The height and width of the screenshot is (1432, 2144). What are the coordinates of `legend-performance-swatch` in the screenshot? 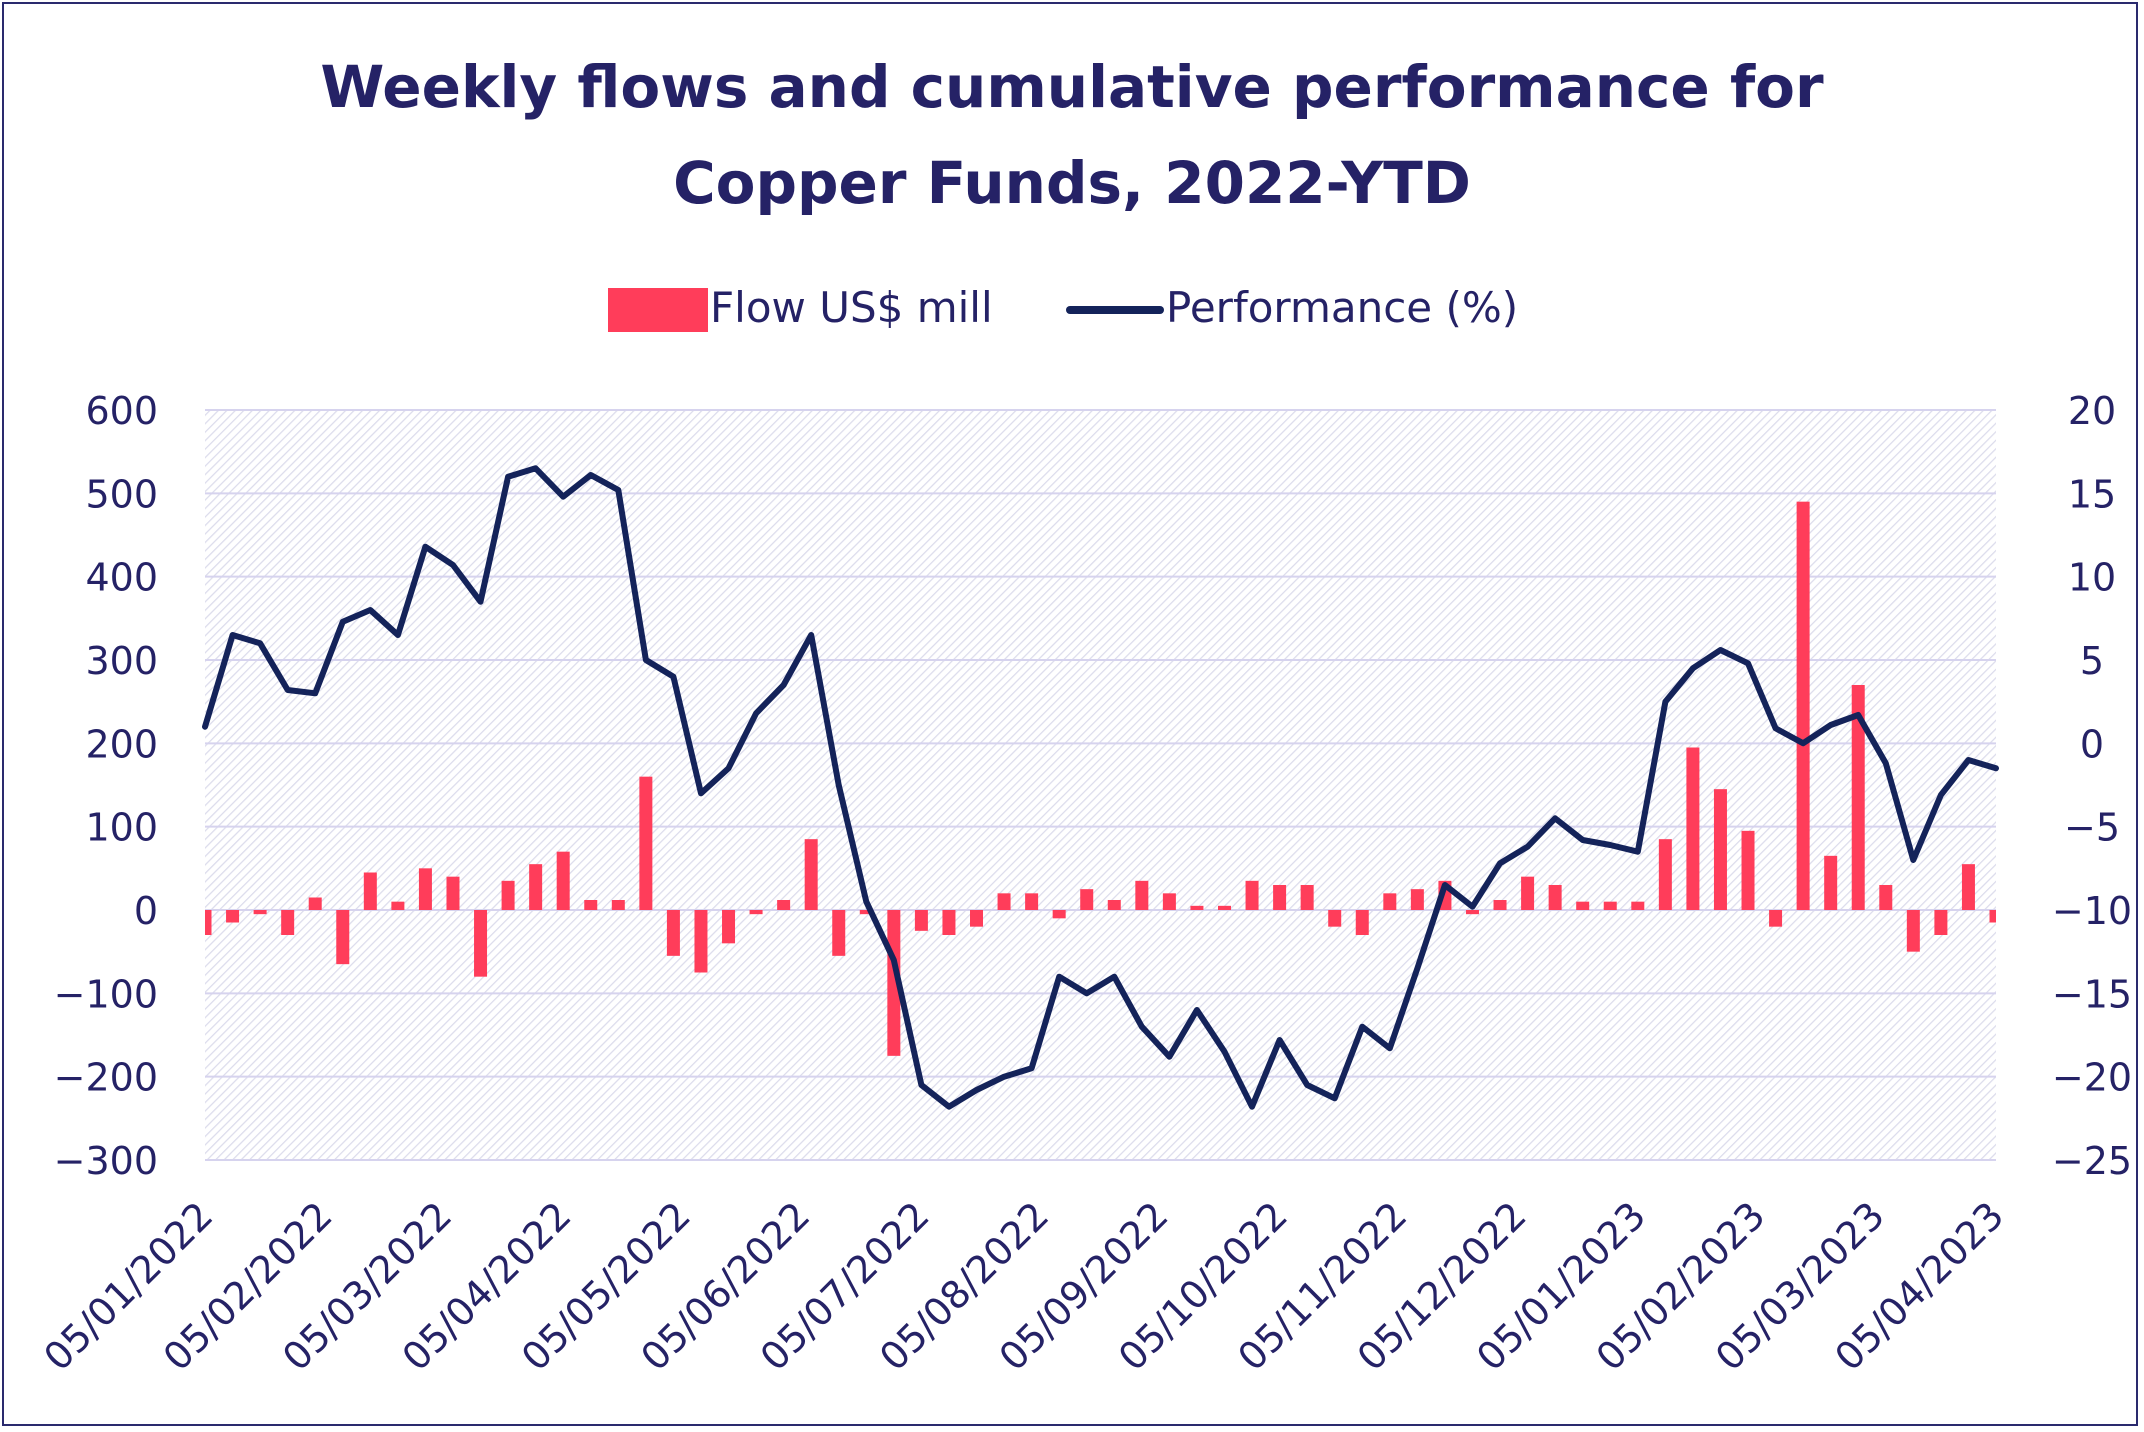 It's located at (1115, 310).